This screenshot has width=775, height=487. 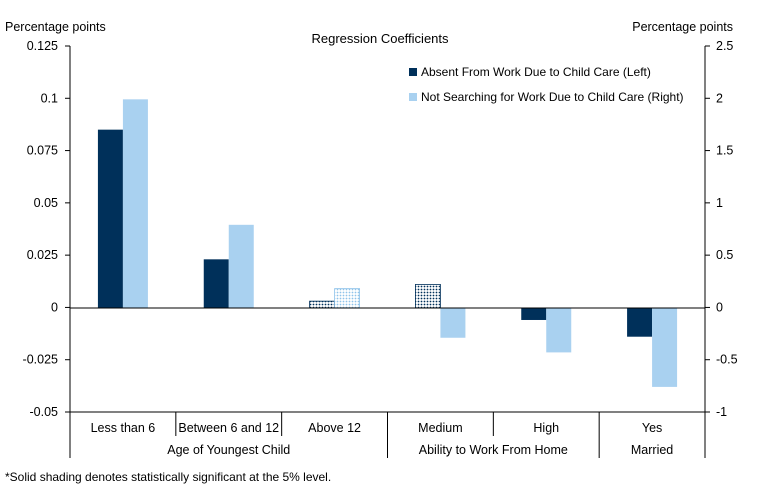 What do you see at coordinates (724, 46) in the screenshot?
I see `right-tick-label: 2.5` at bounding box center [724, 46].